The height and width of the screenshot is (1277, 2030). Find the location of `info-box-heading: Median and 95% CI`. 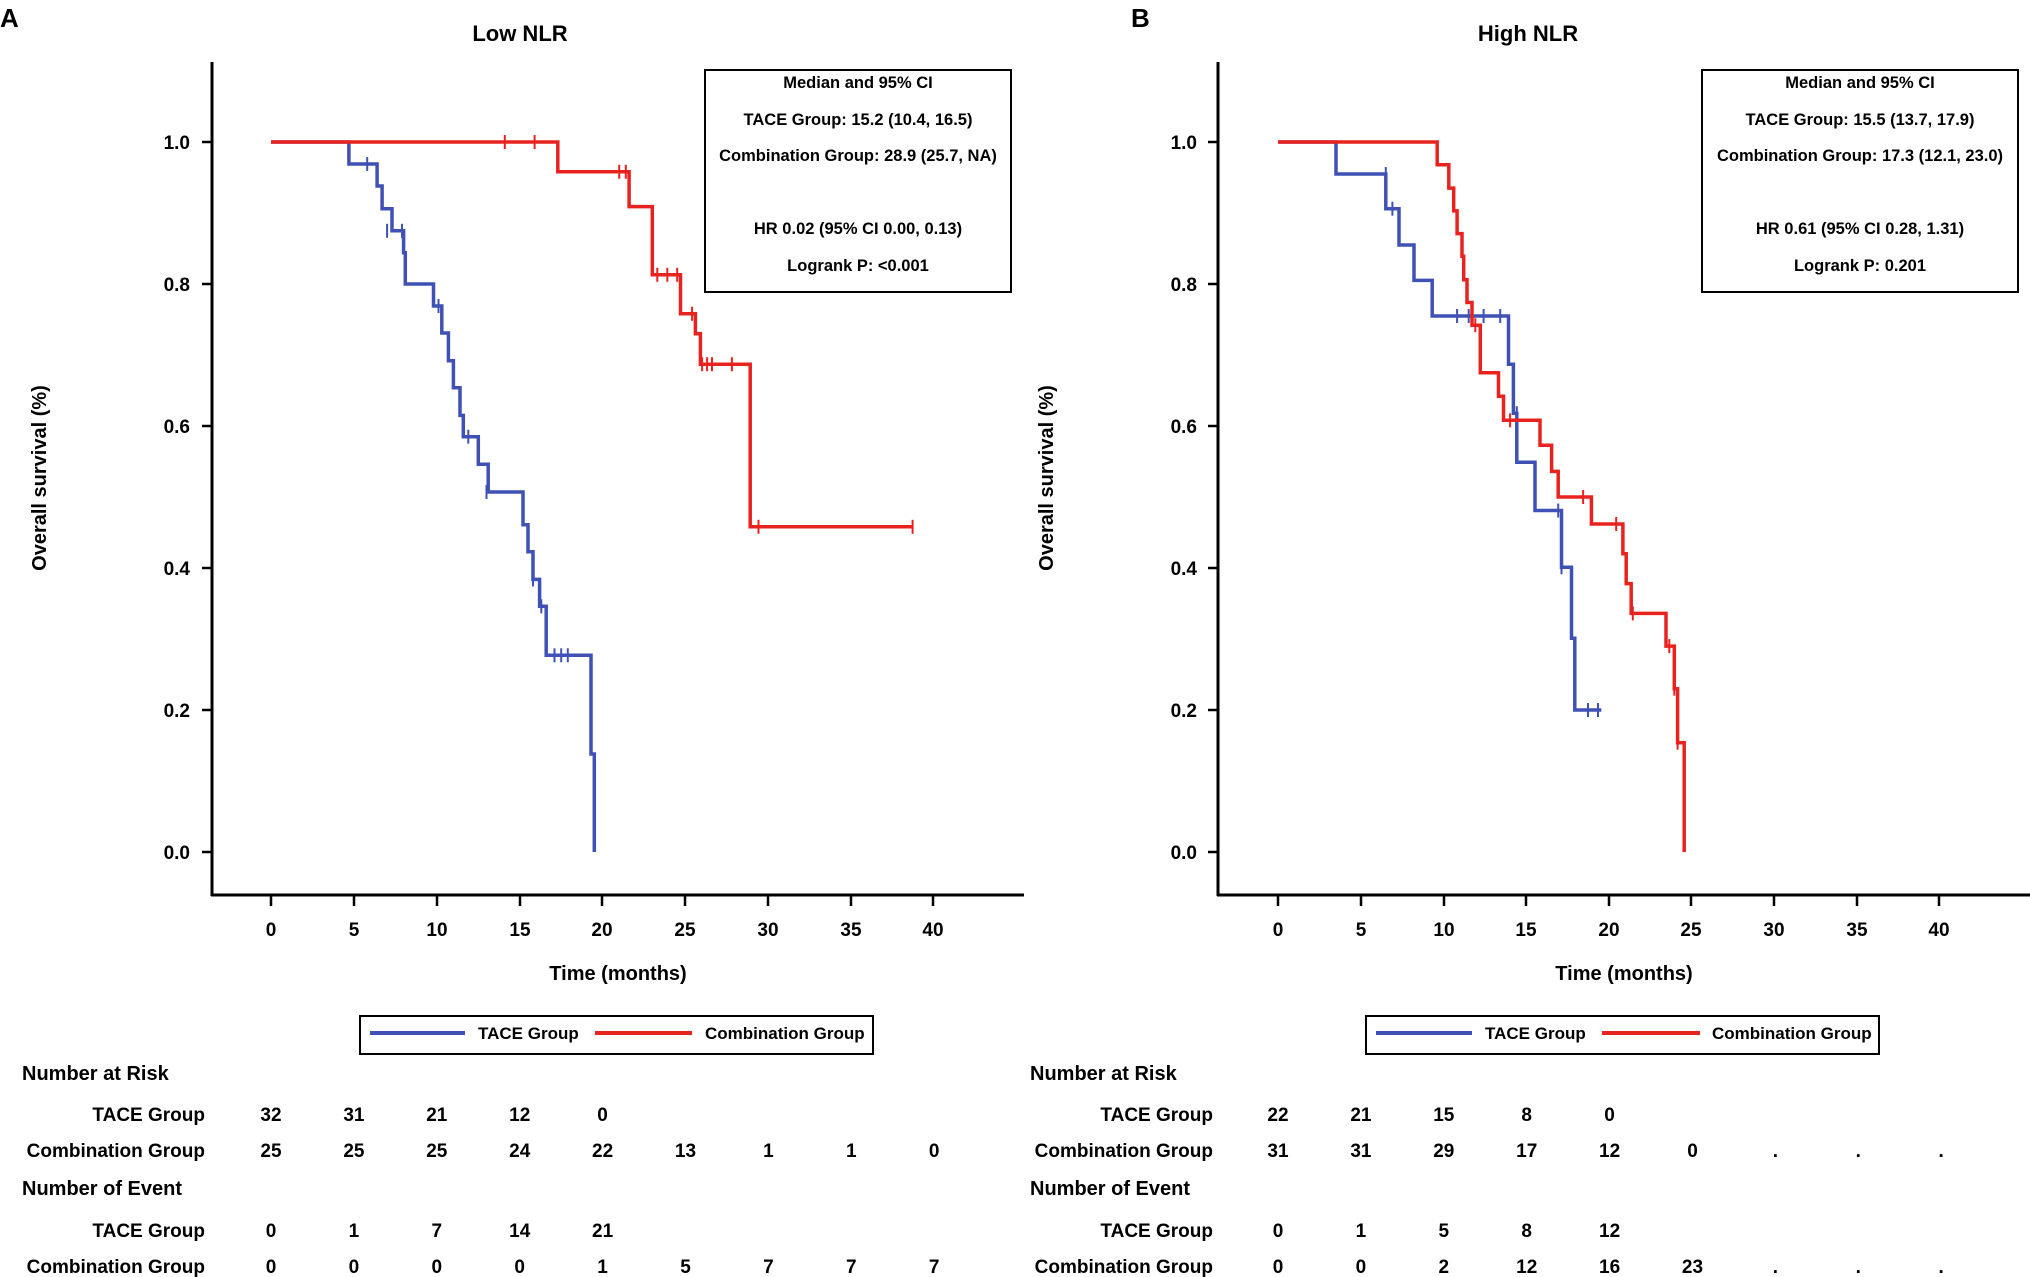

info-box-heading: Median and 95% CI is located at coordinates (1859, 83).